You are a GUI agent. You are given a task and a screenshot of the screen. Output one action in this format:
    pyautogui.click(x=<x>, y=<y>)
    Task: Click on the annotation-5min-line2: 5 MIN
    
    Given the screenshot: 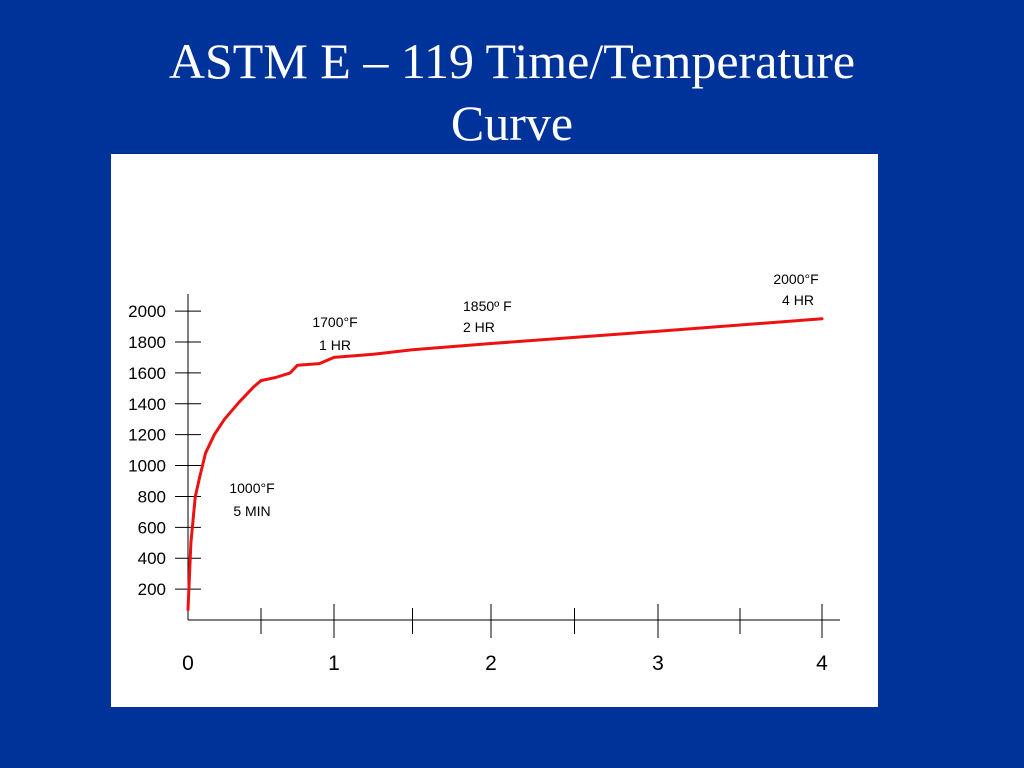 What is the action you would take?
    pyautogui.click(x=251, y=511)
    